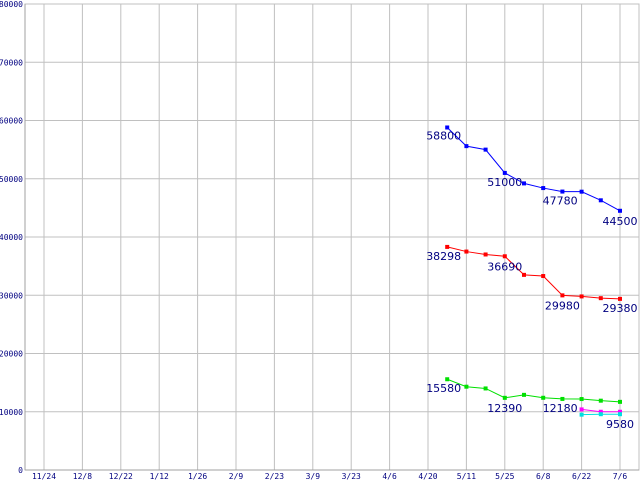  Describe the element at coordinates (11, 295) in the screenshot. I see `y-tick-label: 30000` at that location.